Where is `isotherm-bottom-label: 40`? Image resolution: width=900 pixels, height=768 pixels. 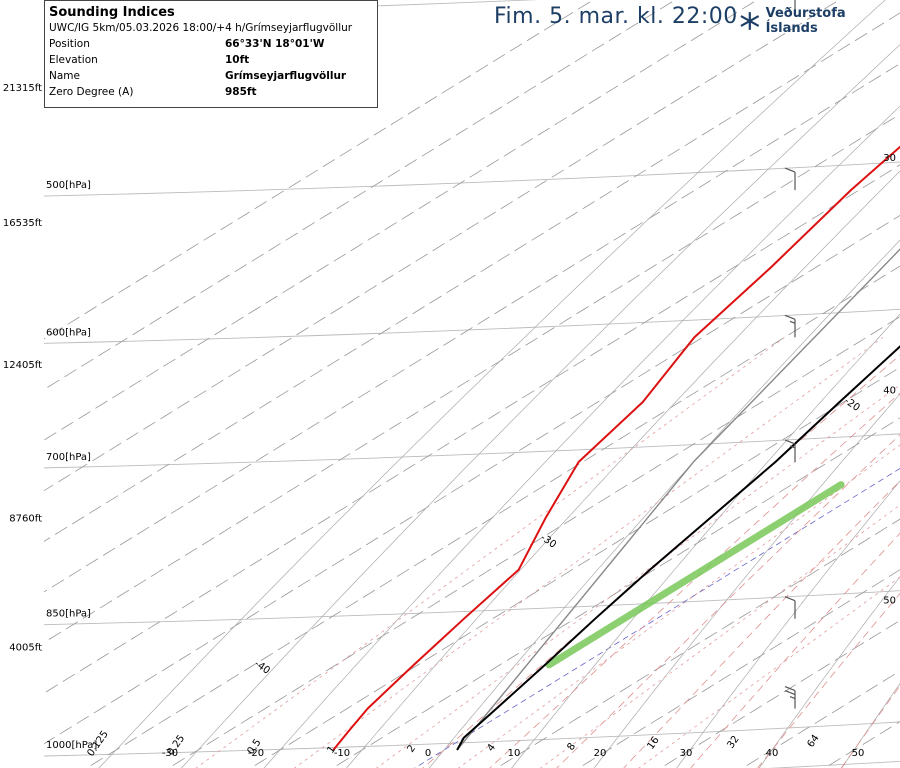
isotherm-bottom-label: 40 is located at coordinates (772, 753).